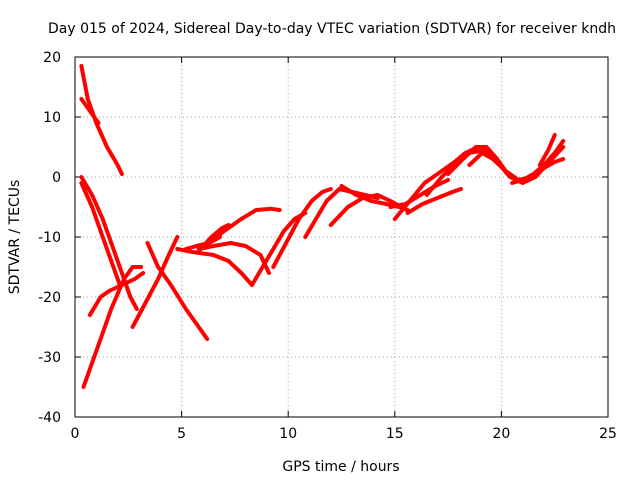 The height and width of the screenshot is (480, 640). I want to click on series-line-sat-b, so click(90, 111).